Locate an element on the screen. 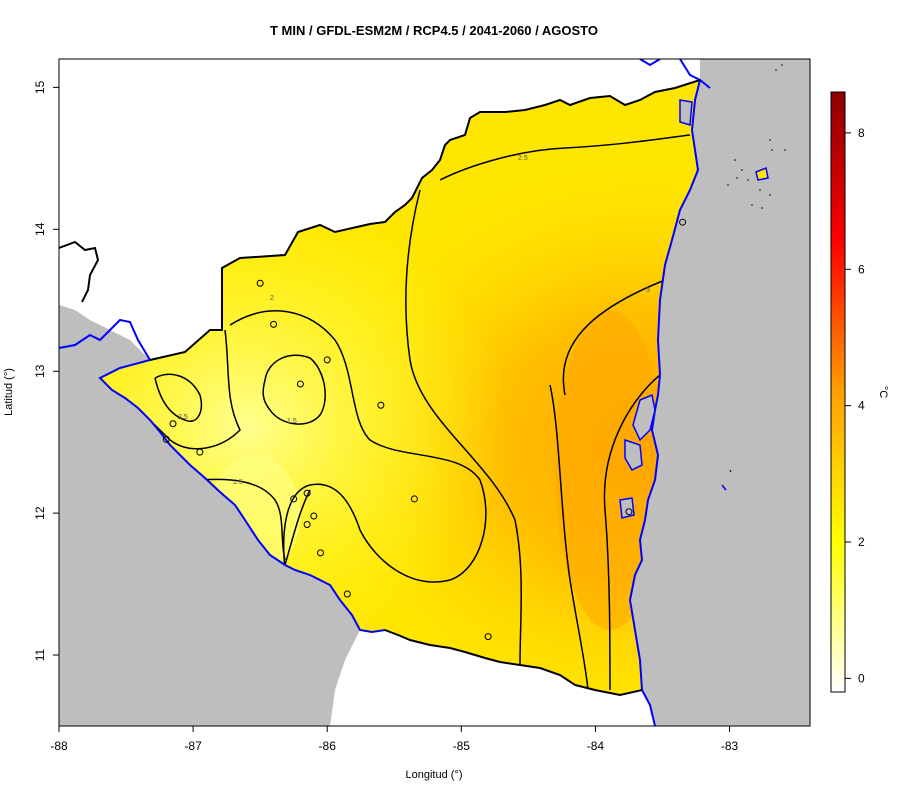 This screenshot has height=800, width=900. costa-rica-land is located at coordinates (492, 678).